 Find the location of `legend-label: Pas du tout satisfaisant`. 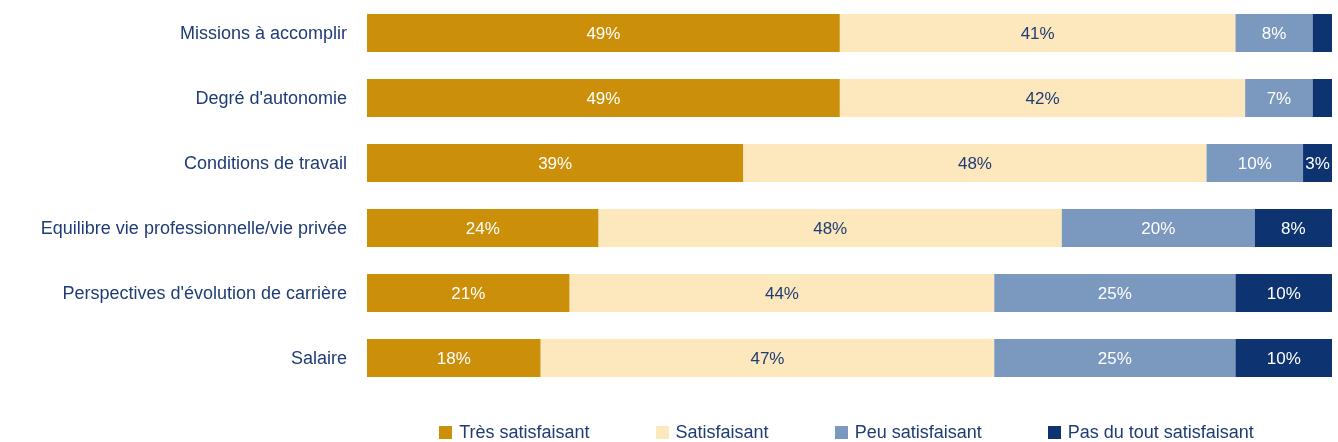

legend-label: Pas du tout satisfaisant is located at coordinates (1160, 431).